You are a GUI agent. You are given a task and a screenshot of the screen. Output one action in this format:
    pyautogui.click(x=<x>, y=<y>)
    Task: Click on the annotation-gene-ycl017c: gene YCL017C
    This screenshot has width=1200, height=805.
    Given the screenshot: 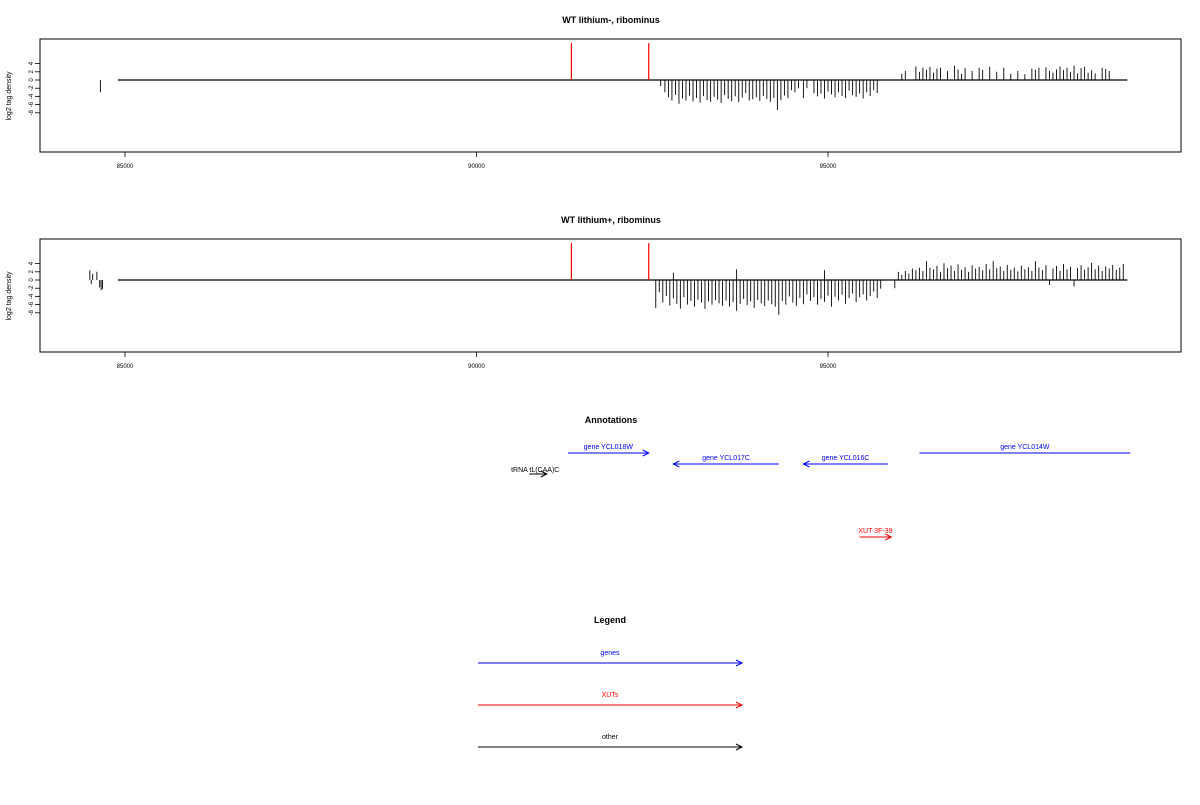 What is the action you would take?
    pyautogui.click(x=725, y=461)
    